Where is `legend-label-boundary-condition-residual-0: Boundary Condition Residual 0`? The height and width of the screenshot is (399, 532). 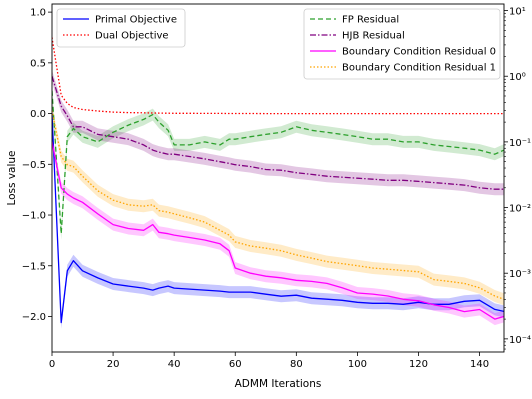
legend-label-boundary-condition-residual-0: Boundary Condition Residual 0 is located at coordinates (419, 52).